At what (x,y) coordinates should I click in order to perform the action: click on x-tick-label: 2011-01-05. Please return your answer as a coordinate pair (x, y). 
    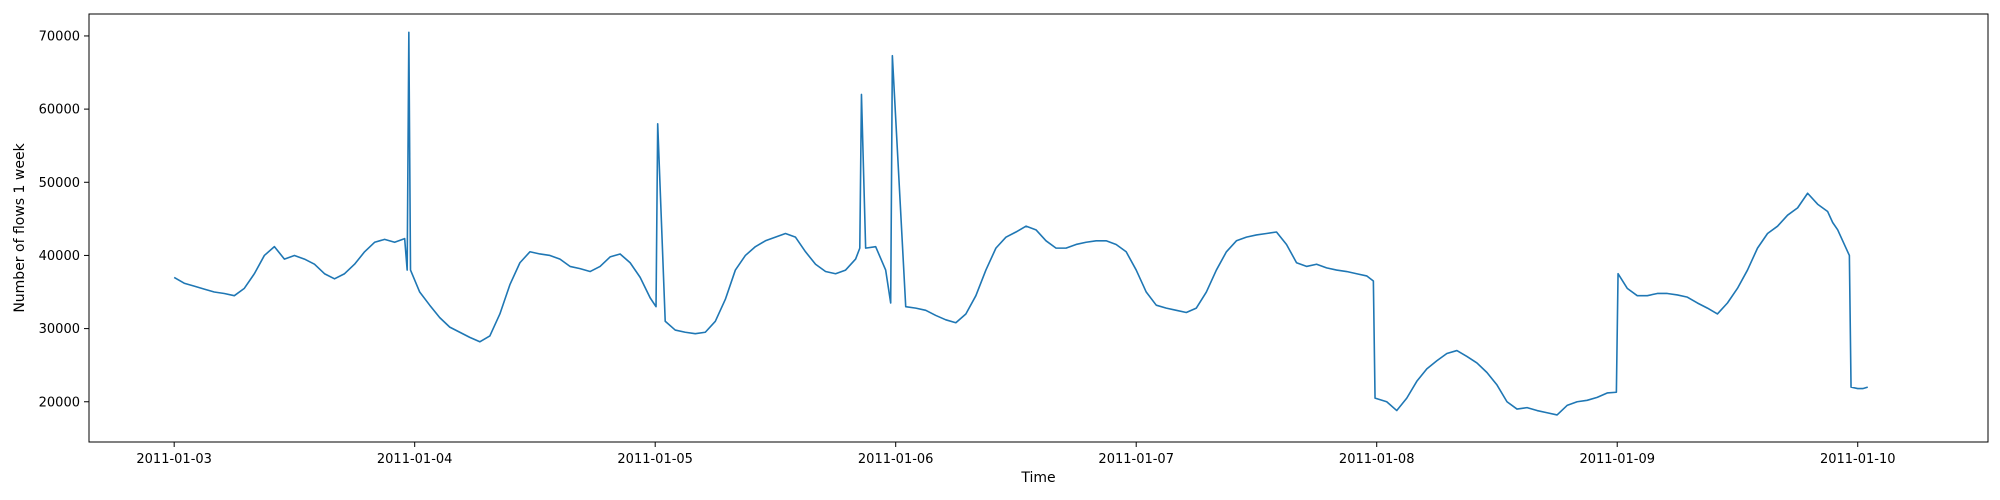
    Looking at the image, I should click on (655, 459).